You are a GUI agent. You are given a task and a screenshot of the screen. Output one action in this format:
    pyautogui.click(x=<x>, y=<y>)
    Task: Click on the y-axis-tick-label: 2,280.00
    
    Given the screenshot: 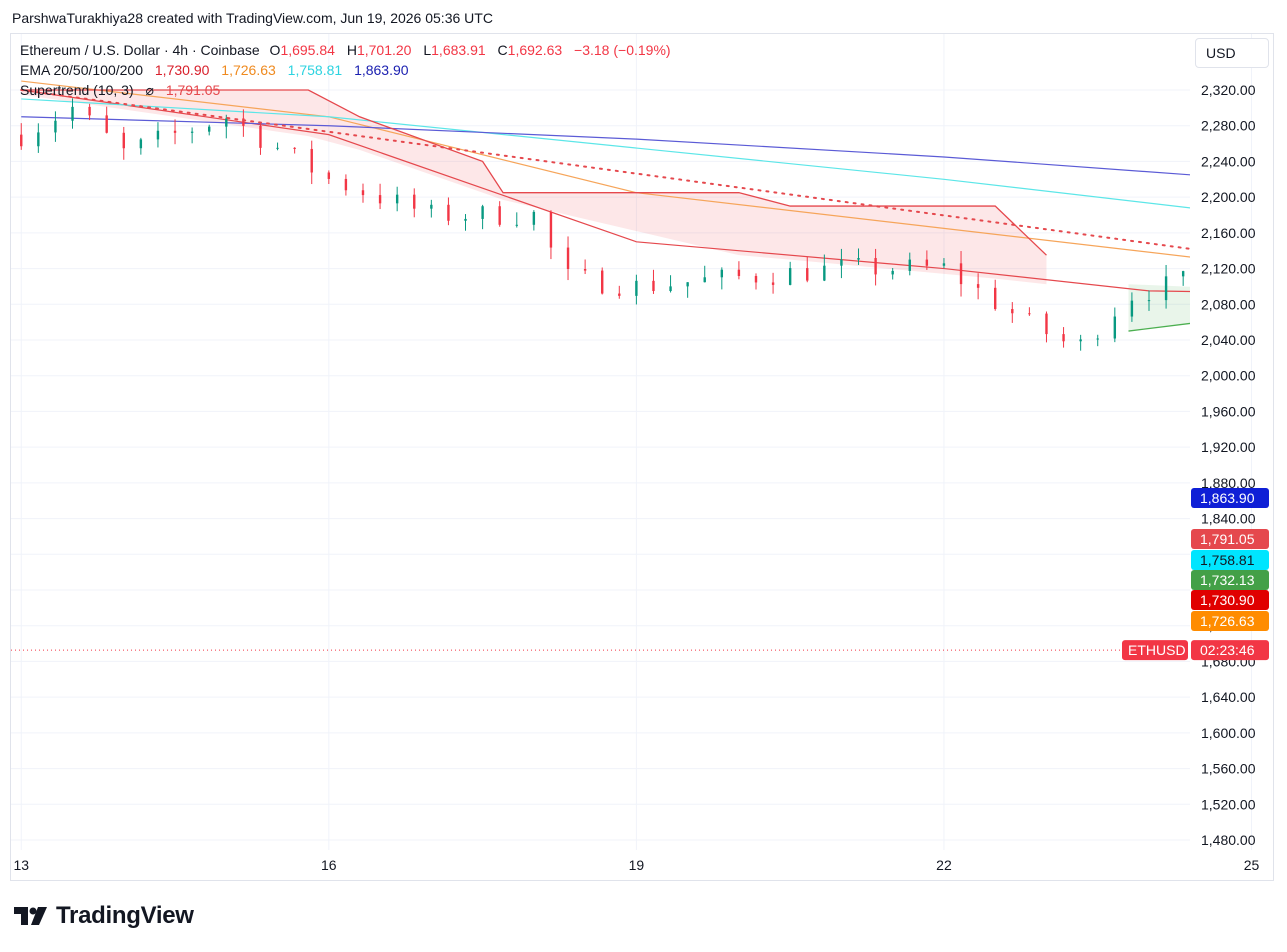 What is the action you would take?
    pyautogui.click(x=1228, y=126)
    